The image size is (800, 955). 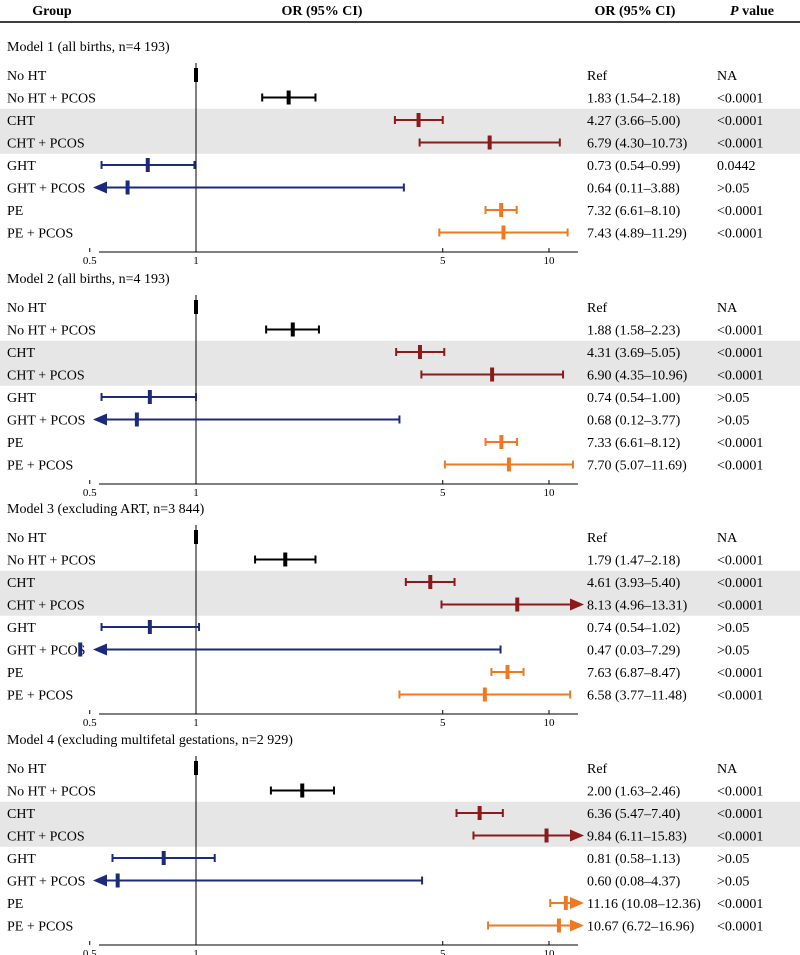 I want to click on table-row: GHT 0.74 (0.54–1.02) >0.05, so click(x=378, y=628).